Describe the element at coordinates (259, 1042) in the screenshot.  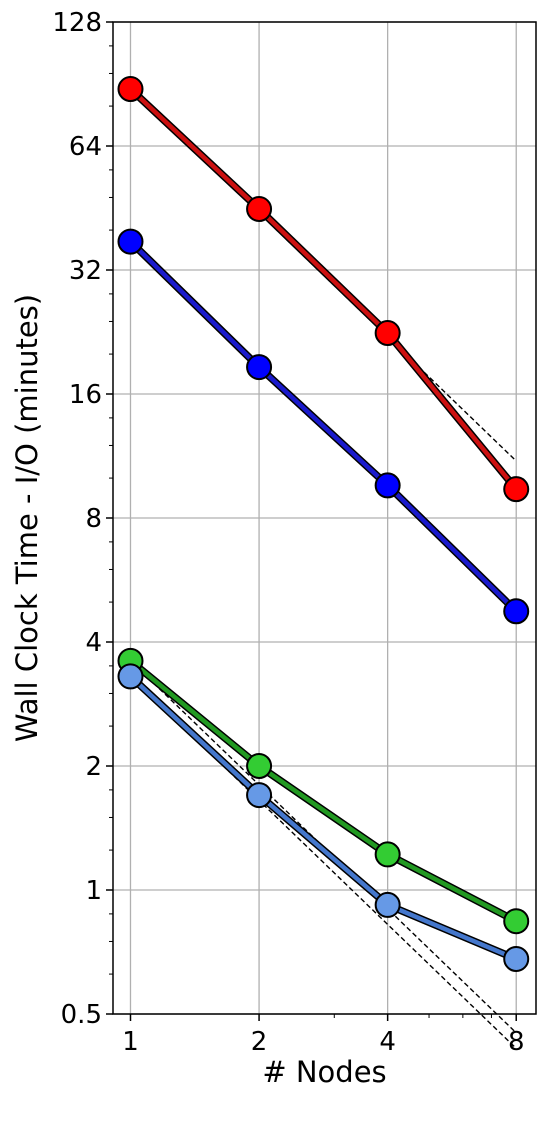
I see `x-tick-label: 2` at that location.